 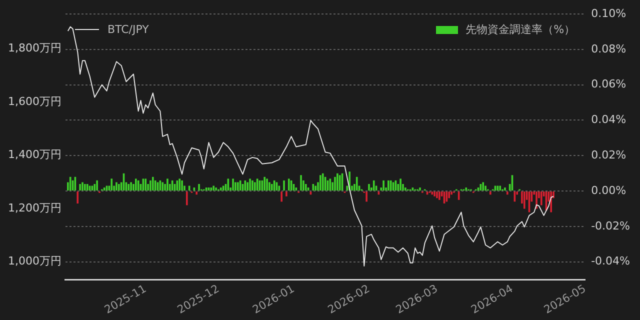 I want to click on y2-tick-label: 0.10%, so click(x=608, y=13).